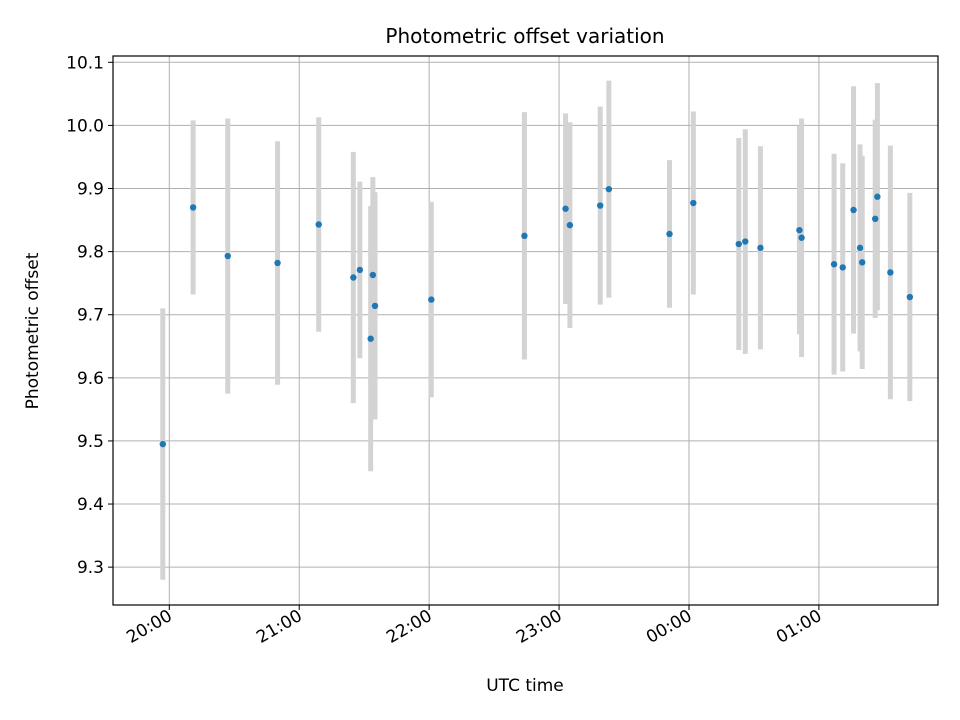 This screenshot has width=960, height=720. Describe the element at coordinates (669, 627) in the screenshot. I see `x-tick-label: 00:00` at that location.